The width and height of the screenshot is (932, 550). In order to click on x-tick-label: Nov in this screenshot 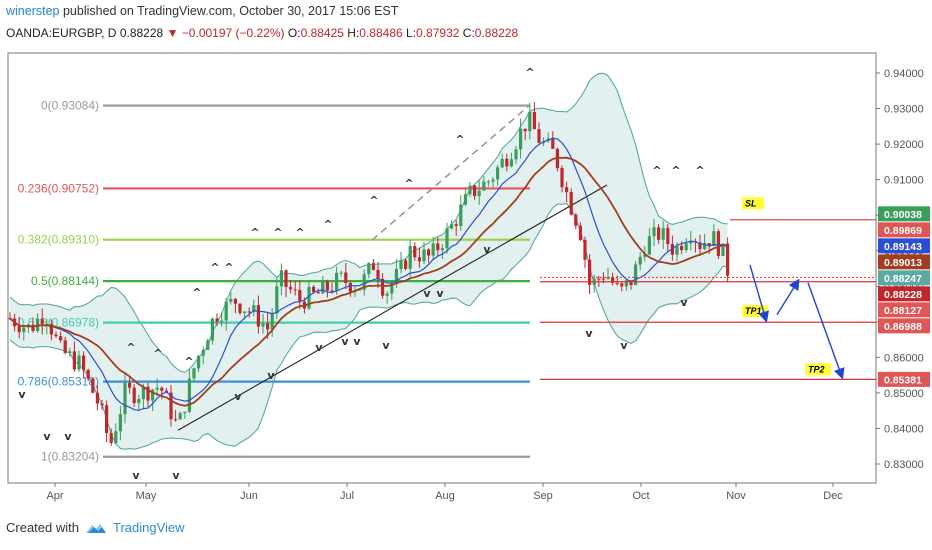, I will do `click(736, 496)`.